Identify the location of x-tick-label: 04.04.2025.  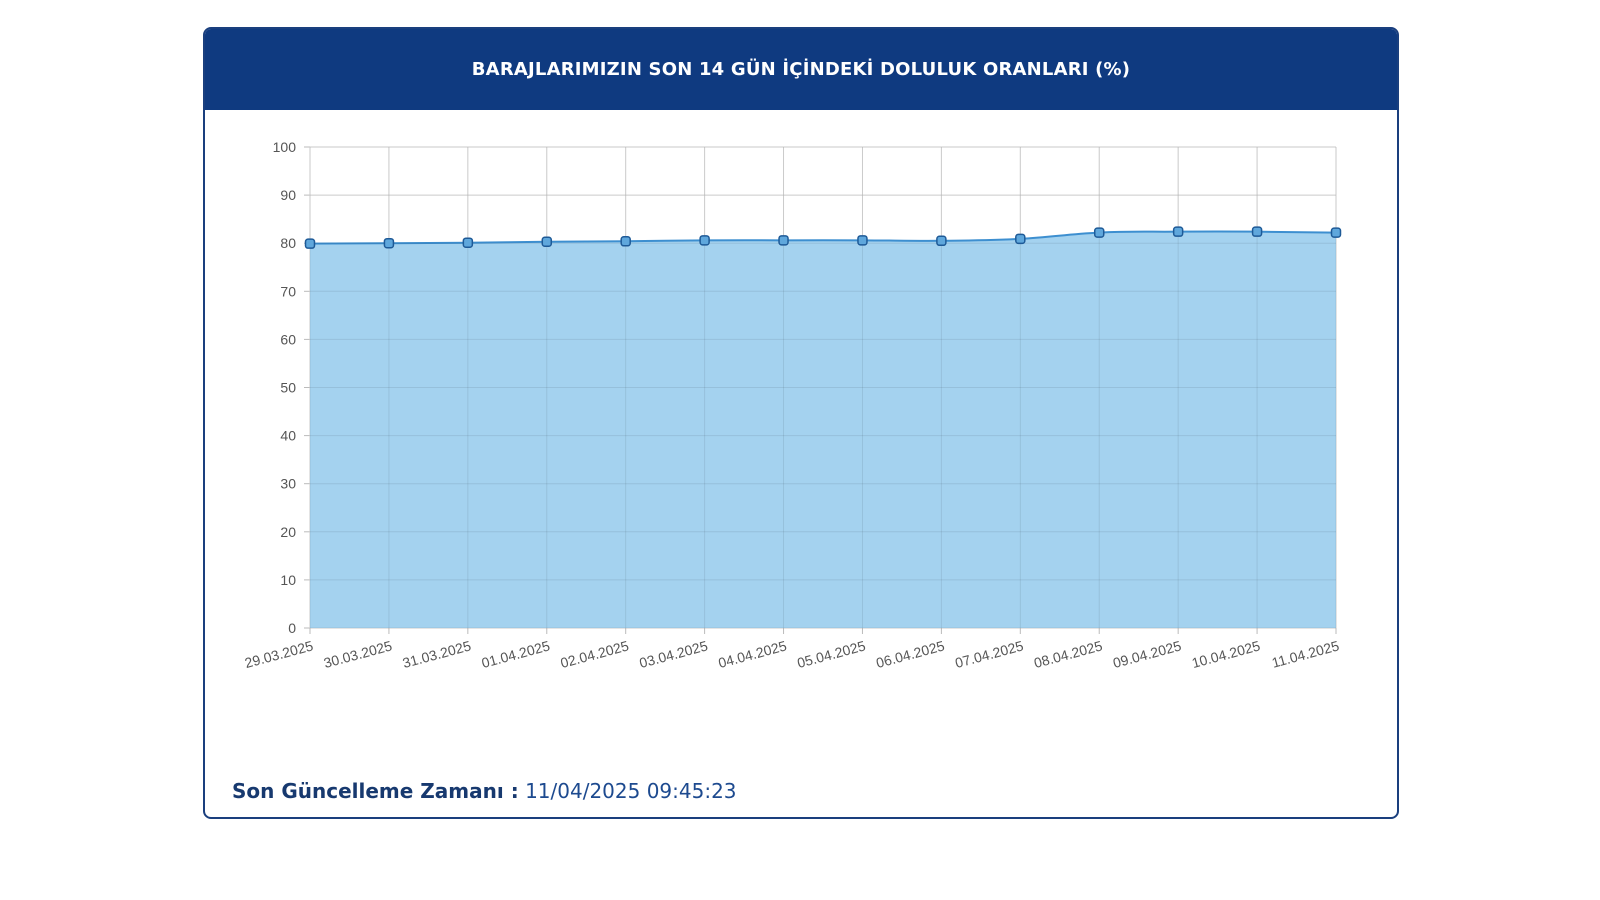
(752, 654).